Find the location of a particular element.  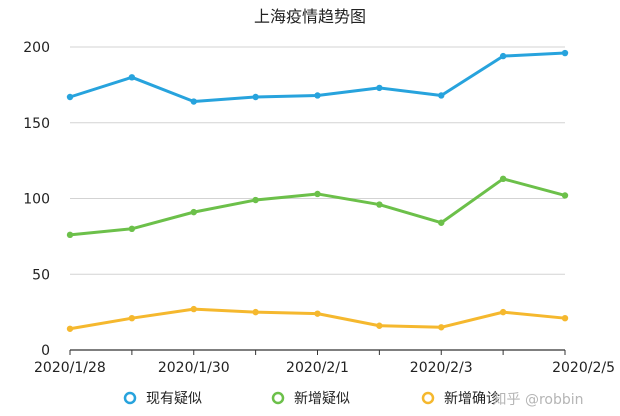

legend-item-1: 现有疑似 is located at coordinates (162, 399).